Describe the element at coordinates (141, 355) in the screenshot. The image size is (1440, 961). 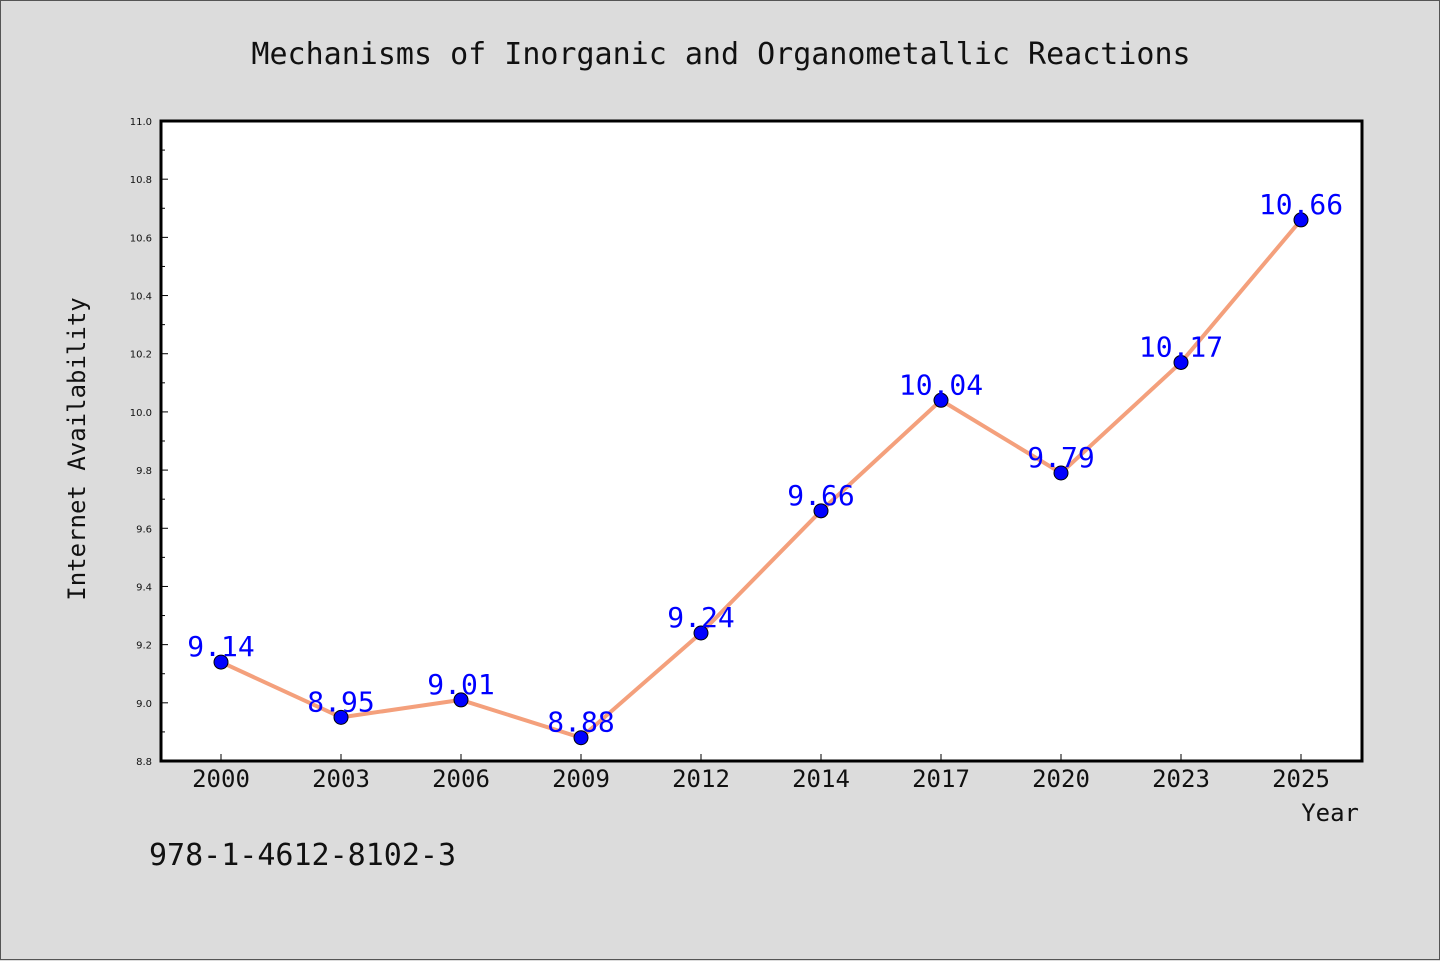
I see `y-tick-label: 10.2` at that location.